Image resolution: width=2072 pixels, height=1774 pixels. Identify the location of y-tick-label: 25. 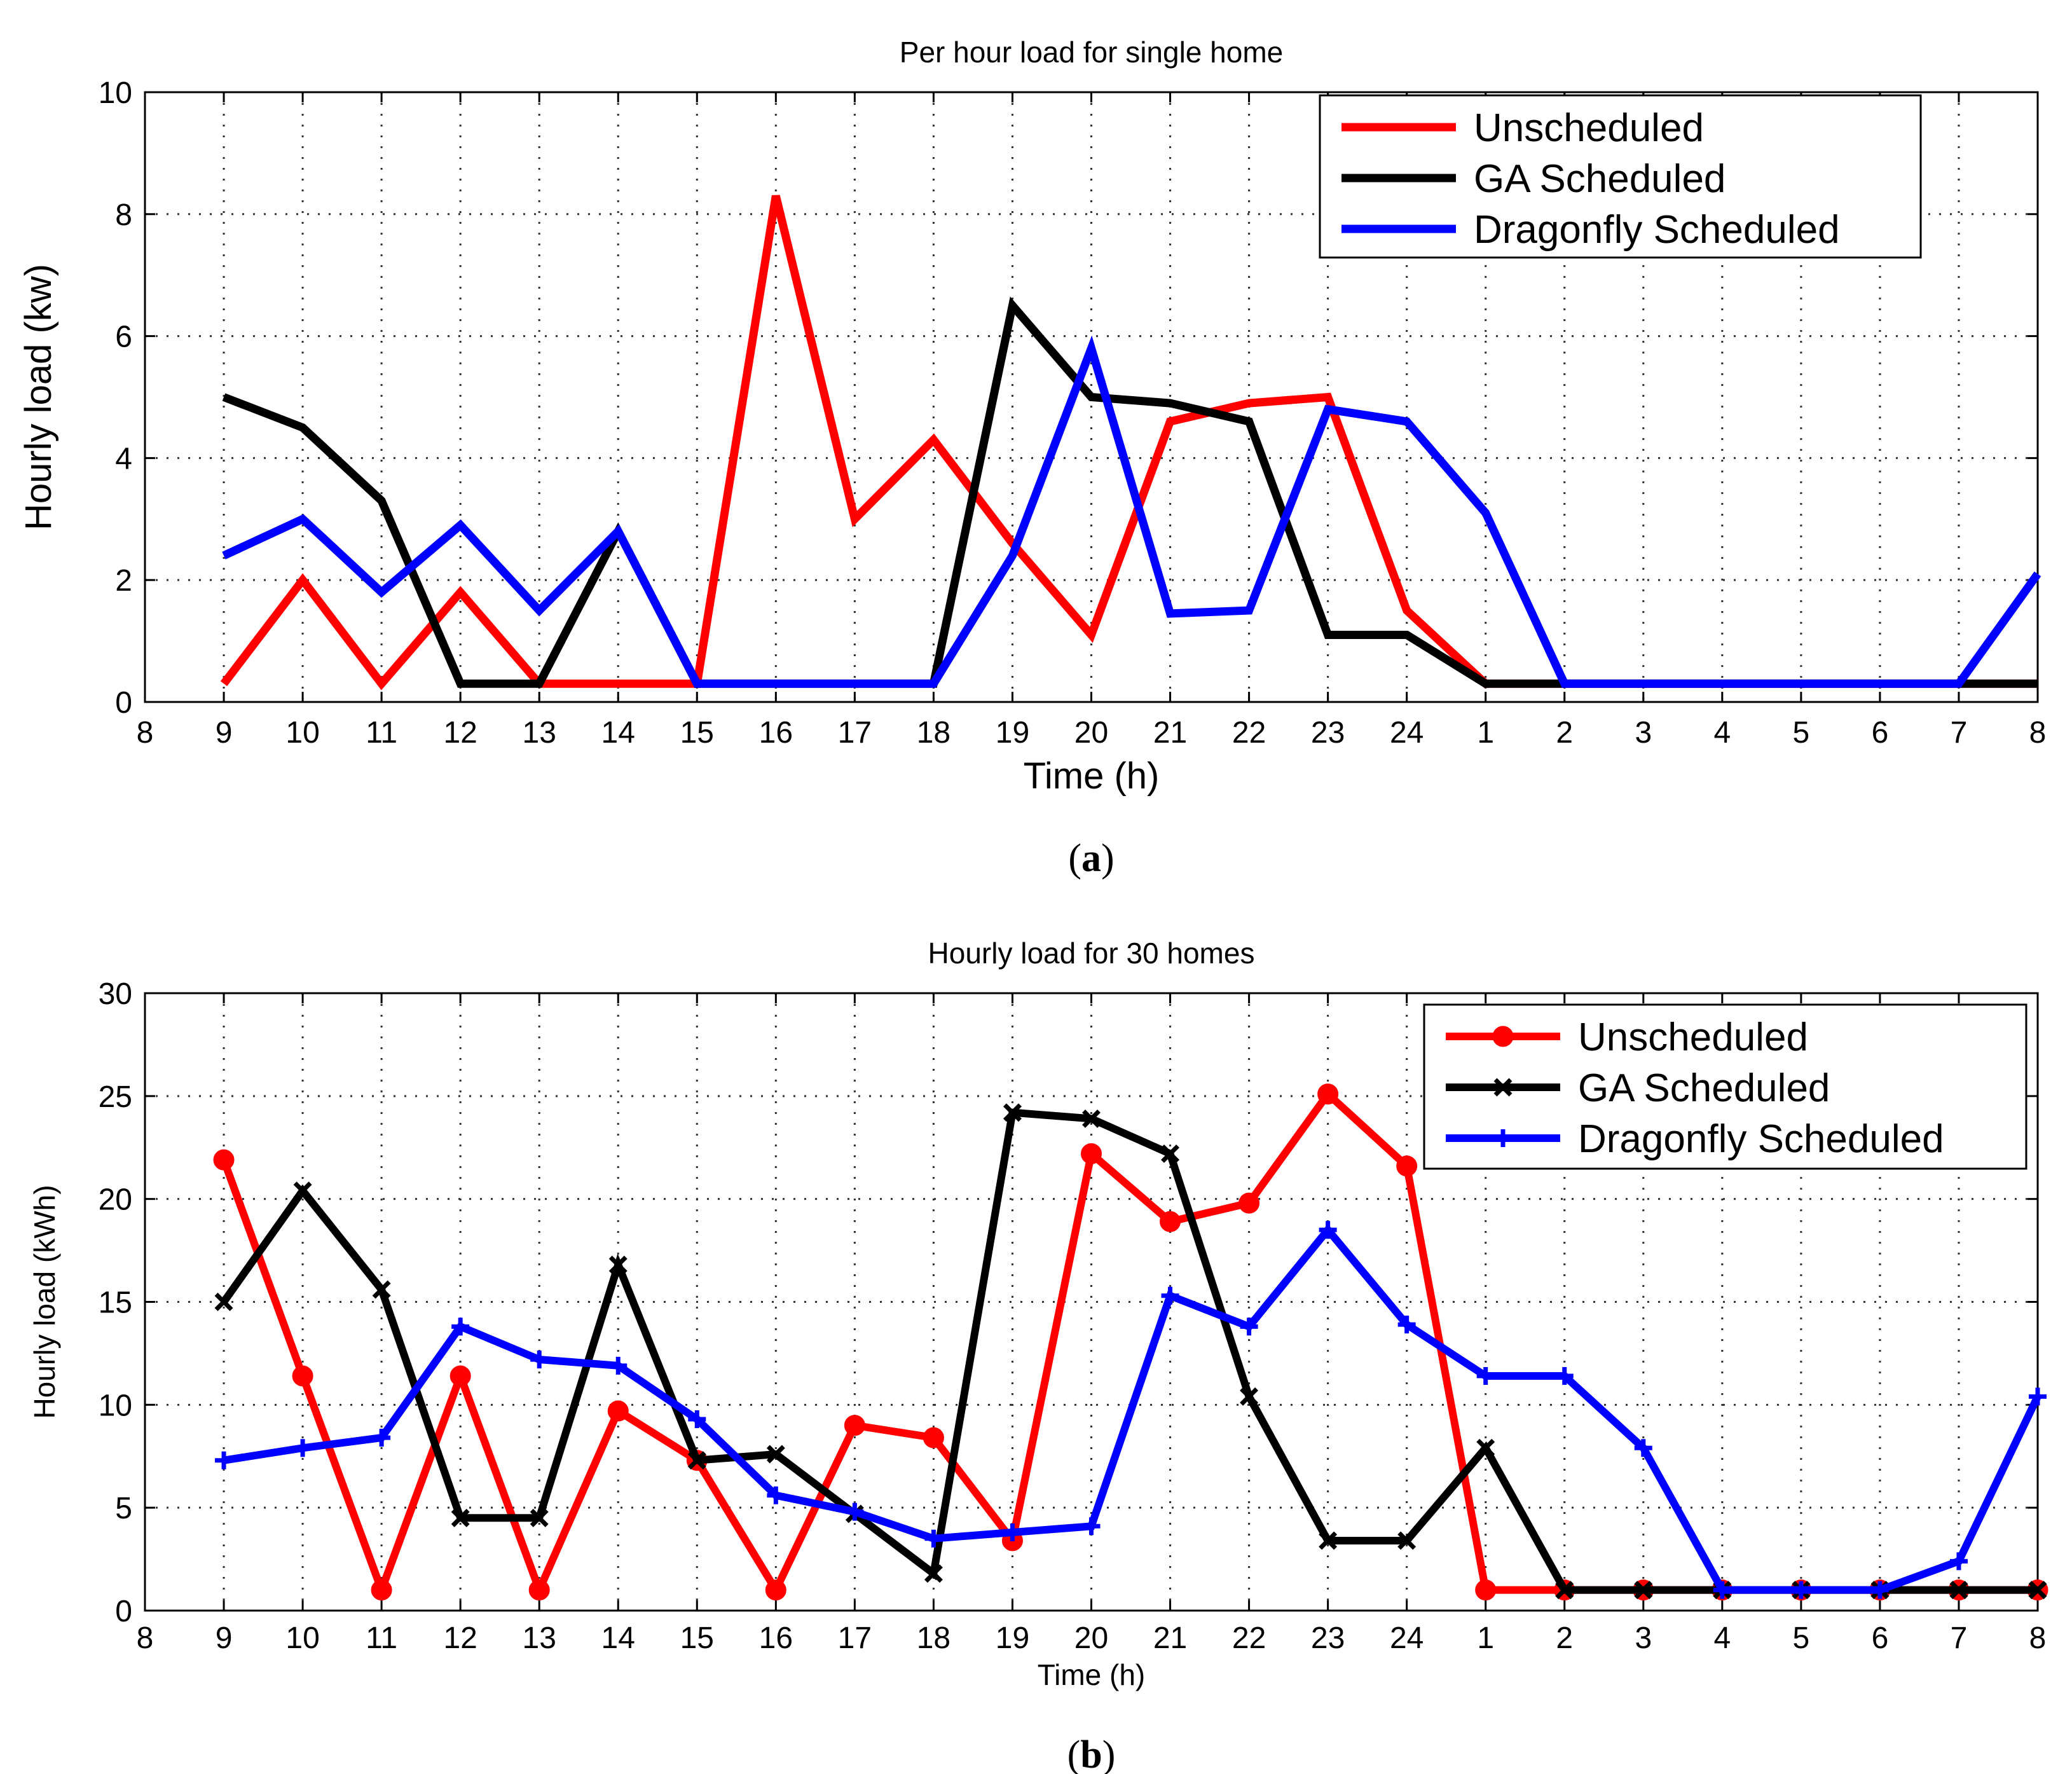
(116, 1097).